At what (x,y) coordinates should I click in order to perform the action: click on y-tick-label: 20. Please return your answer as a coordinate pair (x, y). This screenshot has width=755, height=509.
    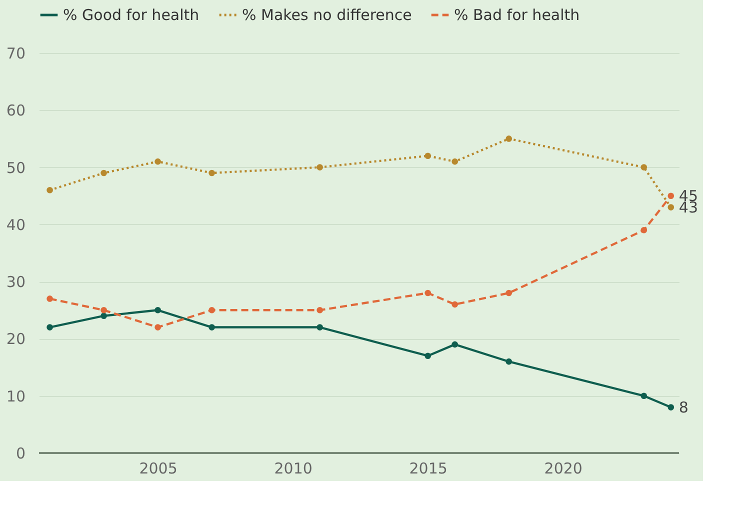
    Looking at the image, I should click on (16, 339).